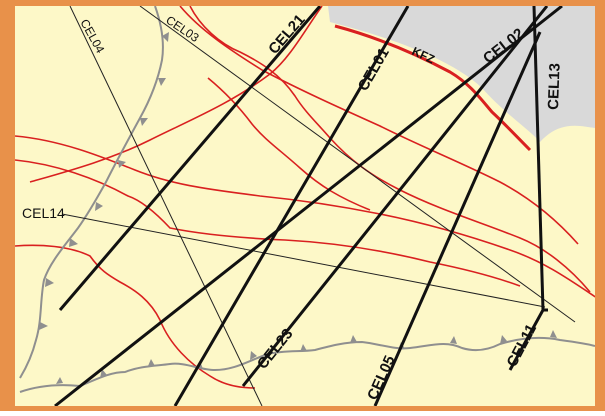 Image resolution: width=605 pixels, height=416 pixels. What do you see at coordinates (528, 339) in the screenshot?
I see `profile-cel11-line` at bounding box center [528, 339].